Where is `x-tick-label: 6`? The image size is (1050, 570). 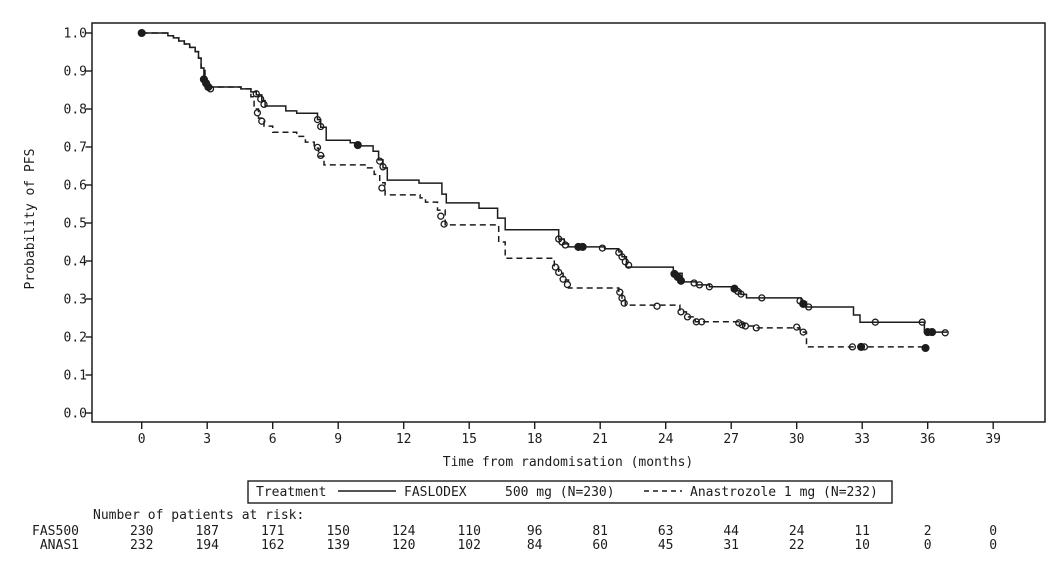 x-tick-label: 6 is located at coordinates (273, 439).